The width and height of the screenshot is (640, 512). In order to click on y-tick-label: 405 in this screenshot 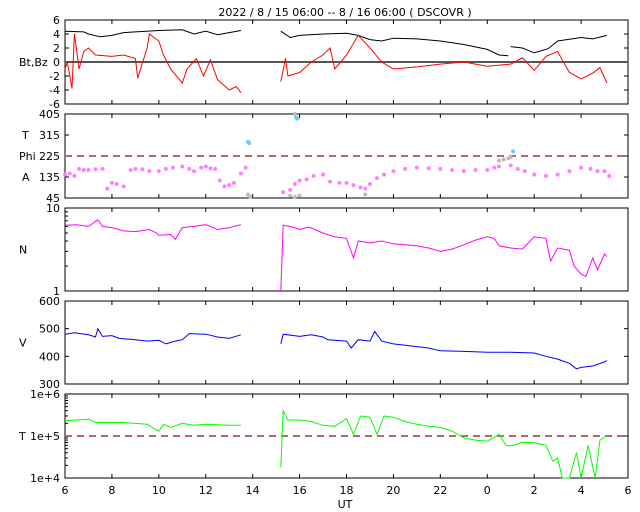, I will do `click(49, 114)`.